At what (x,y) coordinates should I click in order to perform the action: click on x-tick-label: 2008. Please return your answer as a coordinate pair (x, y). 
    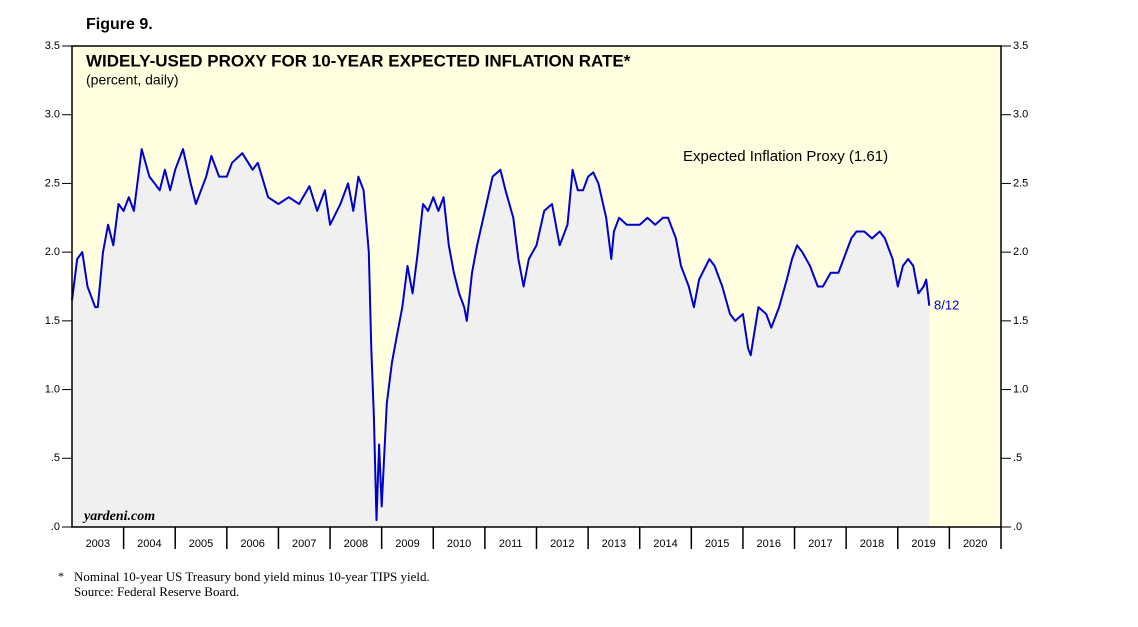
    Looking at the image, I should click on (356, 544).